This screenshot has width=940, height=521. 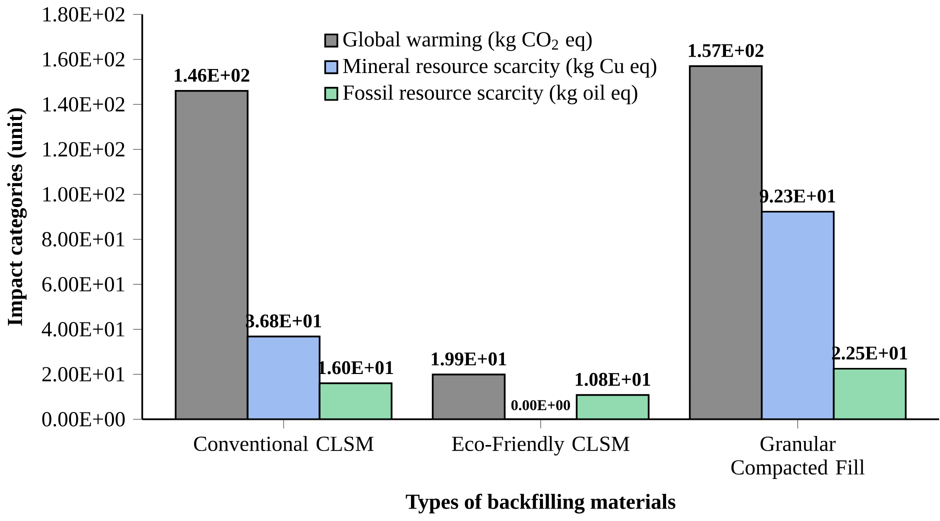 What do you see at coordinates (83, 194) in the screenshot?
I see `y-tick-label: 1.00E+02` at bounding box center [83, 194].